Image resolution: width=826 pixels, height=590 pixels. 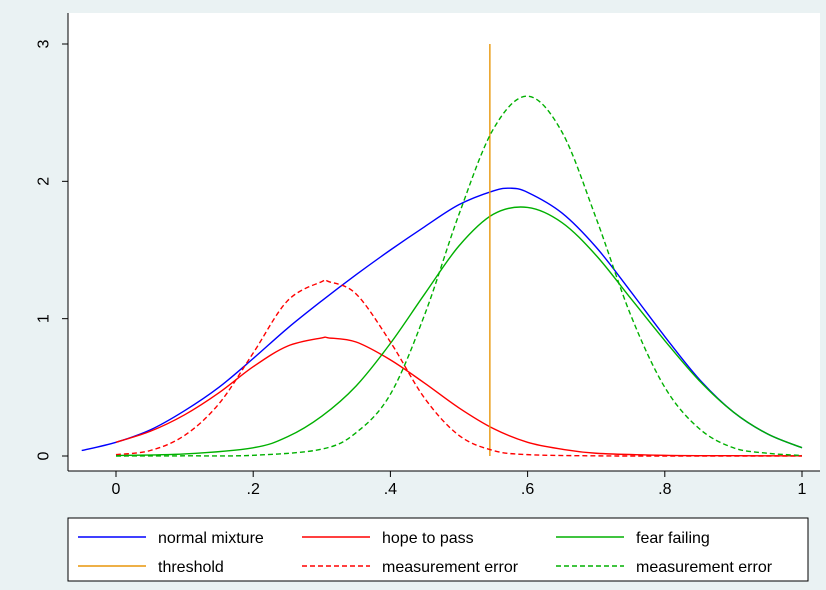 I want to click on x-tick-label: 0, so click(x=116, y=489).